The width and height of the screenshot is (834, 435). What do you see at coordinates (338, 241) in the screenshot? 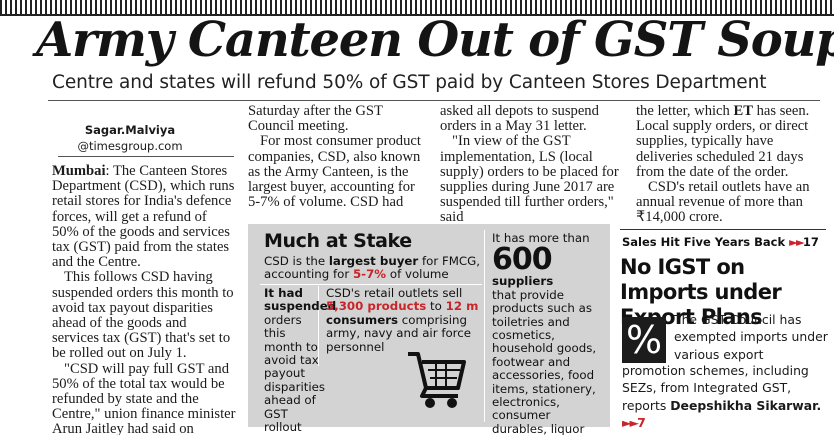
I see `infographic-title: Much at Stake` at bounding box center [338, 241].